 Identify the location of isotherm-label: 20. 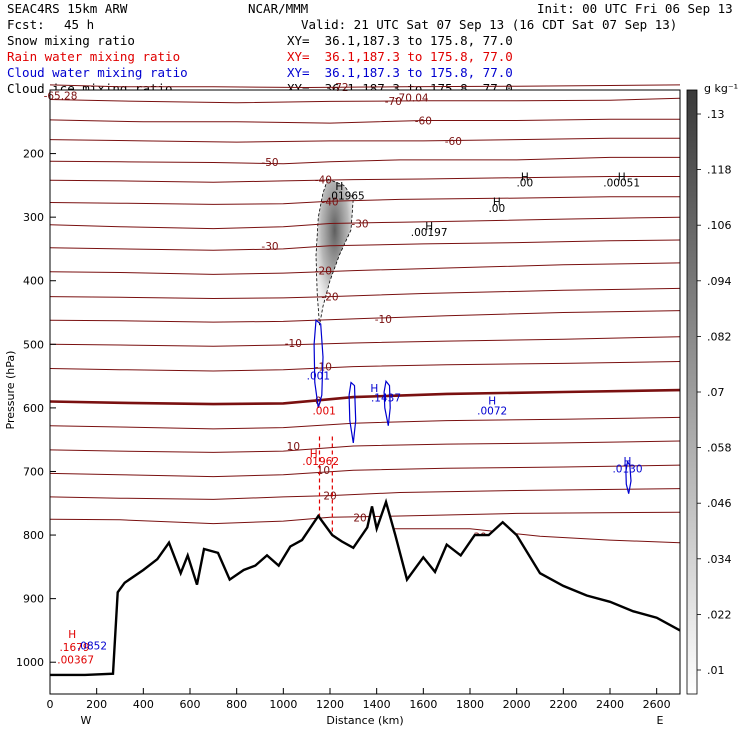
(329, 497).